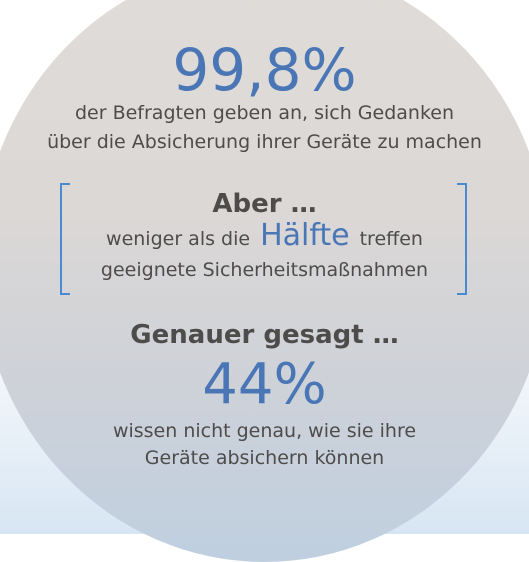  Describe the element at coordinates (264, 384) in the screenshot. I see `stat-percentage-44: 44%` at that location.